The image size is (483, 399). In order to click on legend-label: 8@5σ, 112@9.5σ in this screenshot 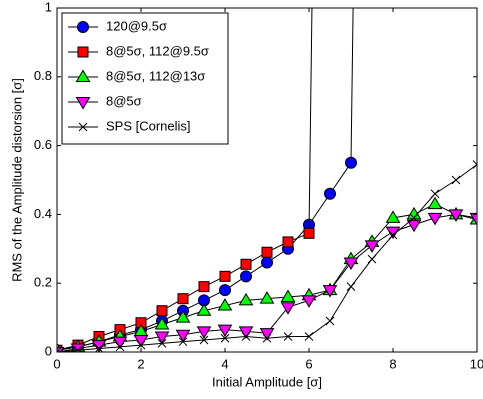, I will do `click(157, 50)`.